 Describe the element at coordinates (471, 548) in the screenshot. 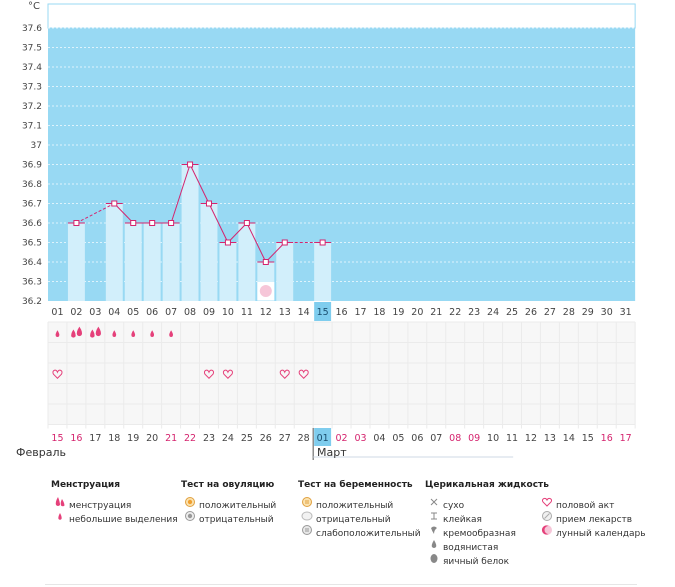

I see `legend-item-watery: водянистая` at that location.